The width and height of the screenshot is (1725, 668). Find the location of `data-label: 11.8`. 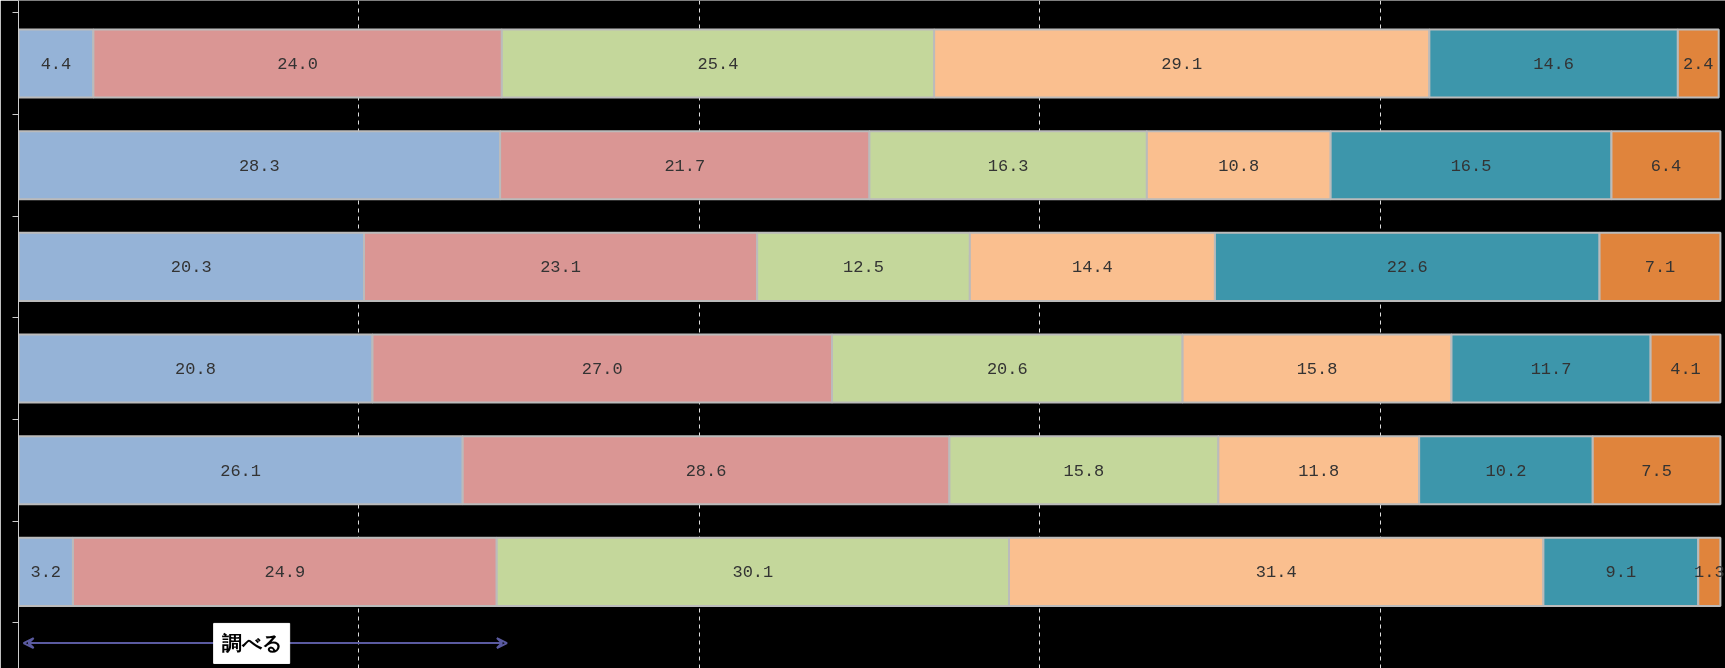

data-label: 11.8 is located at coordinates (1319, 471).